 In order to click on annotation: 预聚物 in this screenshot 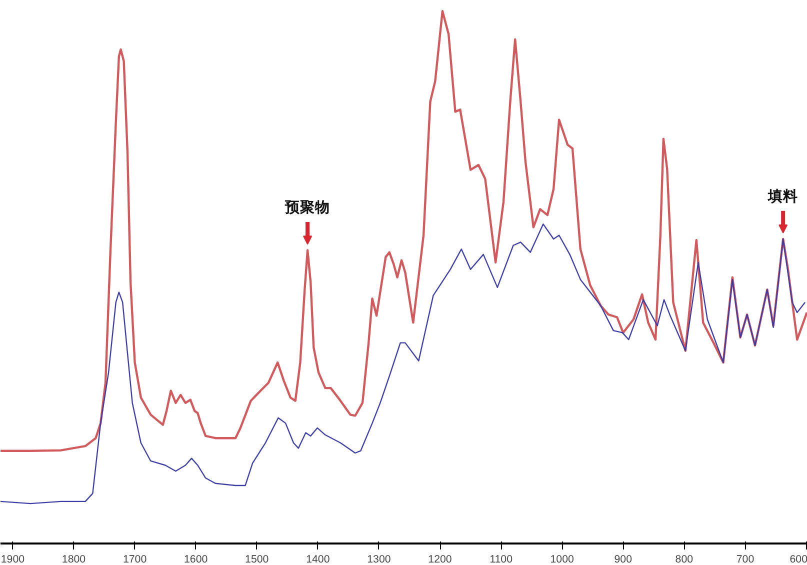, I will do `click(307, 207)`.